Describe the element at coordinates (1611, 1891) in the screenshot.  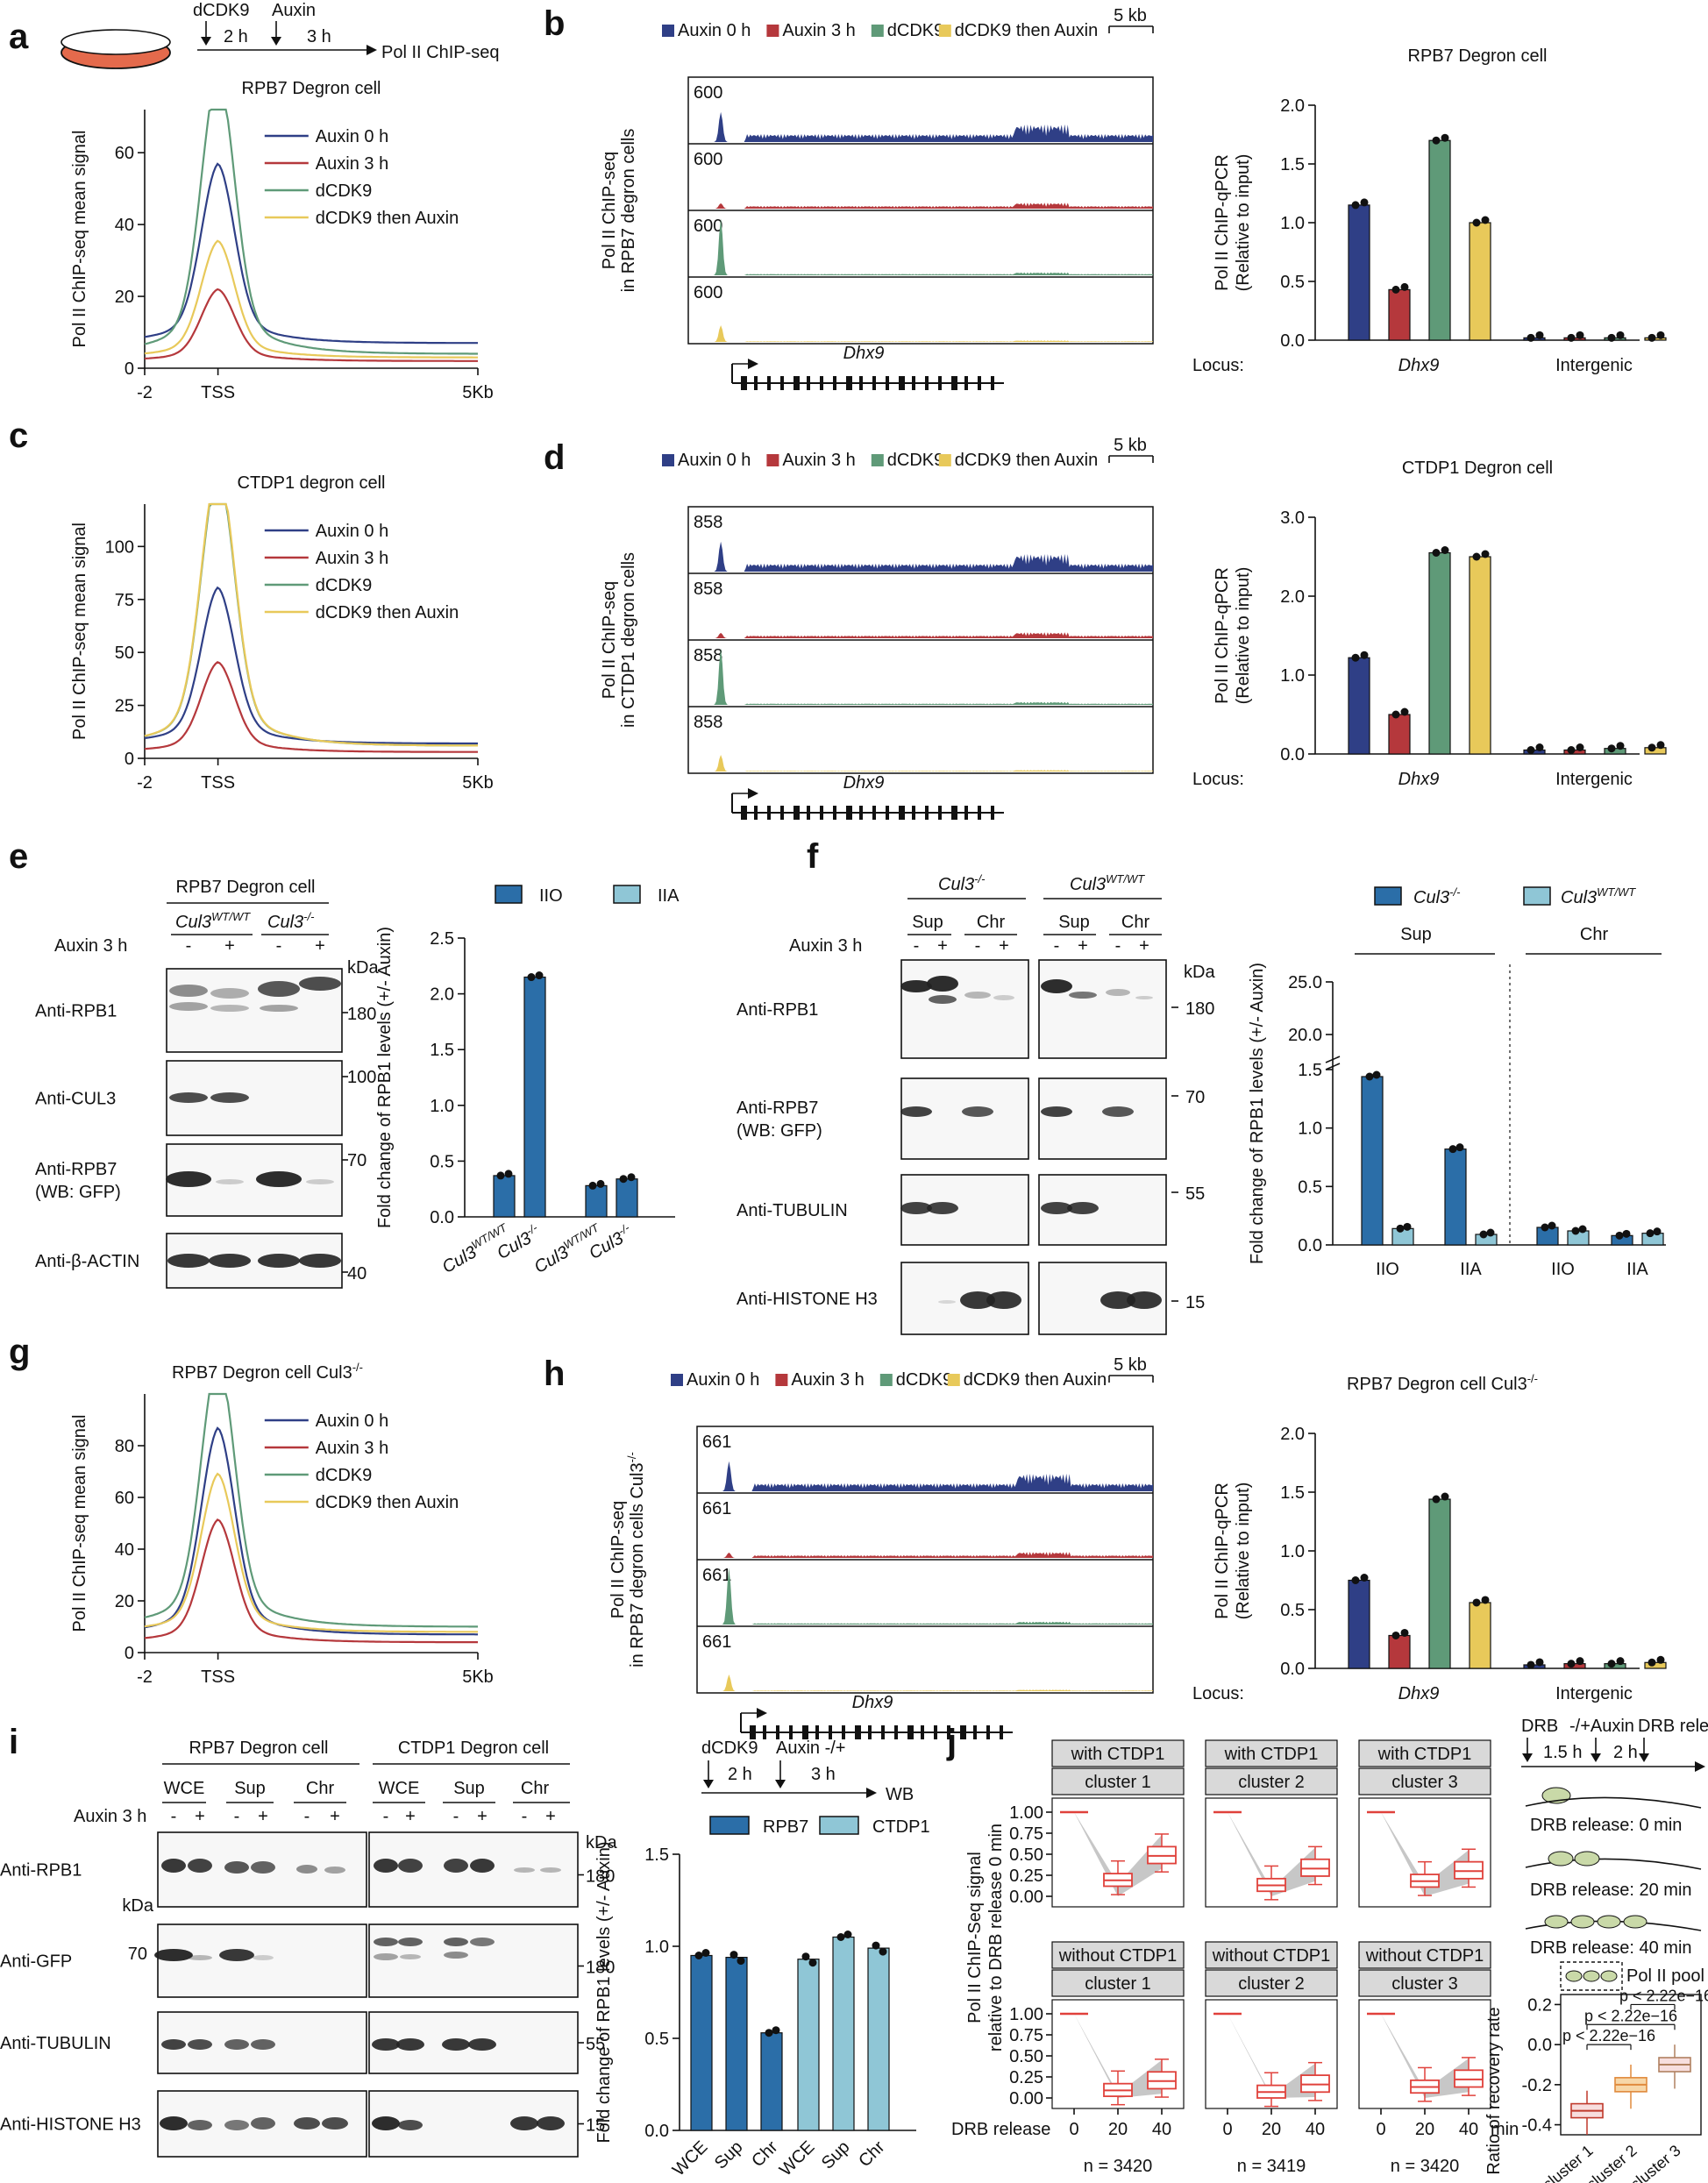
I see `schematic-label: DRB release: 20 min` at that location.